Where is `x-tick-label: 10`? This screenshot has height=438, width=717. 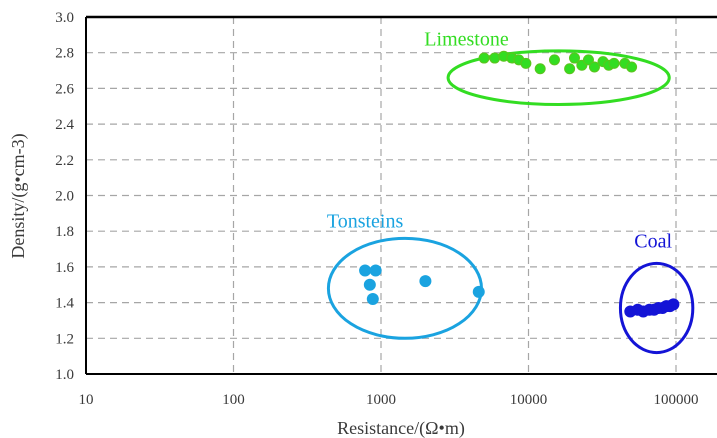 x-tick-label: 10 is located at coordinates (86, 400).